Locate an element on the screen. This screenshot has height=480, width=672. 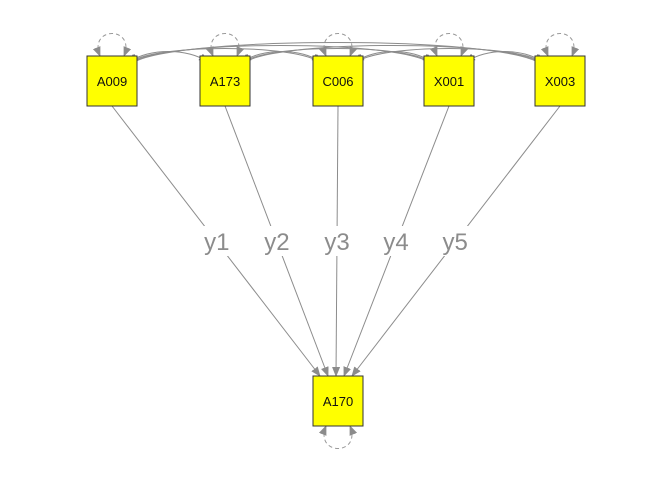
covariance-a173-c006 is located at coordinates (281, 57).